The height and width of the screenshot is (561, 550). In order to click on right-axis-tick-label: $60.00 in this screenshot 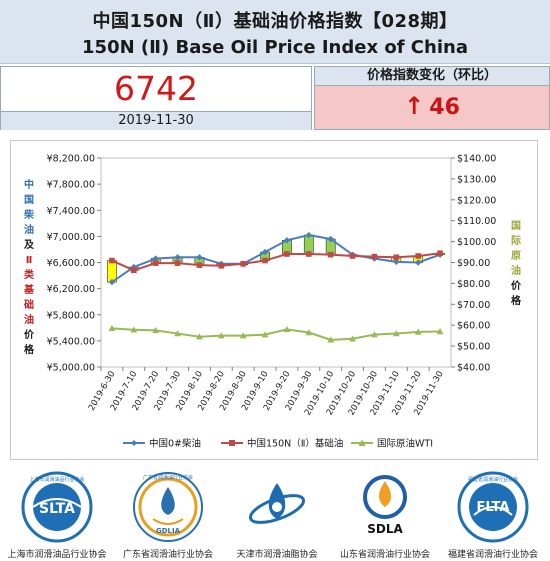, I will do `click(473, 326)`.